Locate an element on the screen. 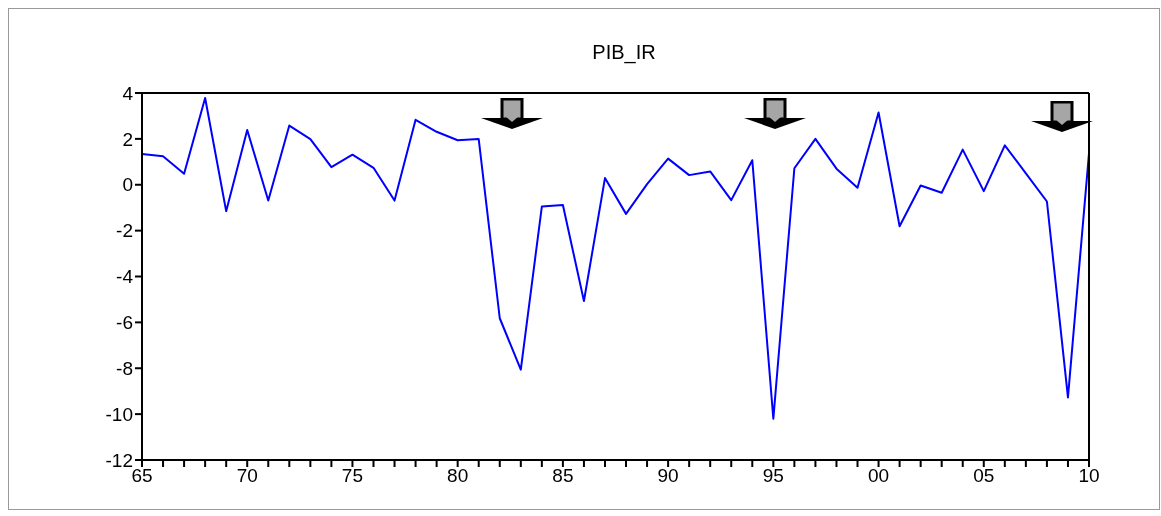 The width and height of the screenshot is (1161, 516). y-tick-label: 4 is located at coordinates (128, 93).